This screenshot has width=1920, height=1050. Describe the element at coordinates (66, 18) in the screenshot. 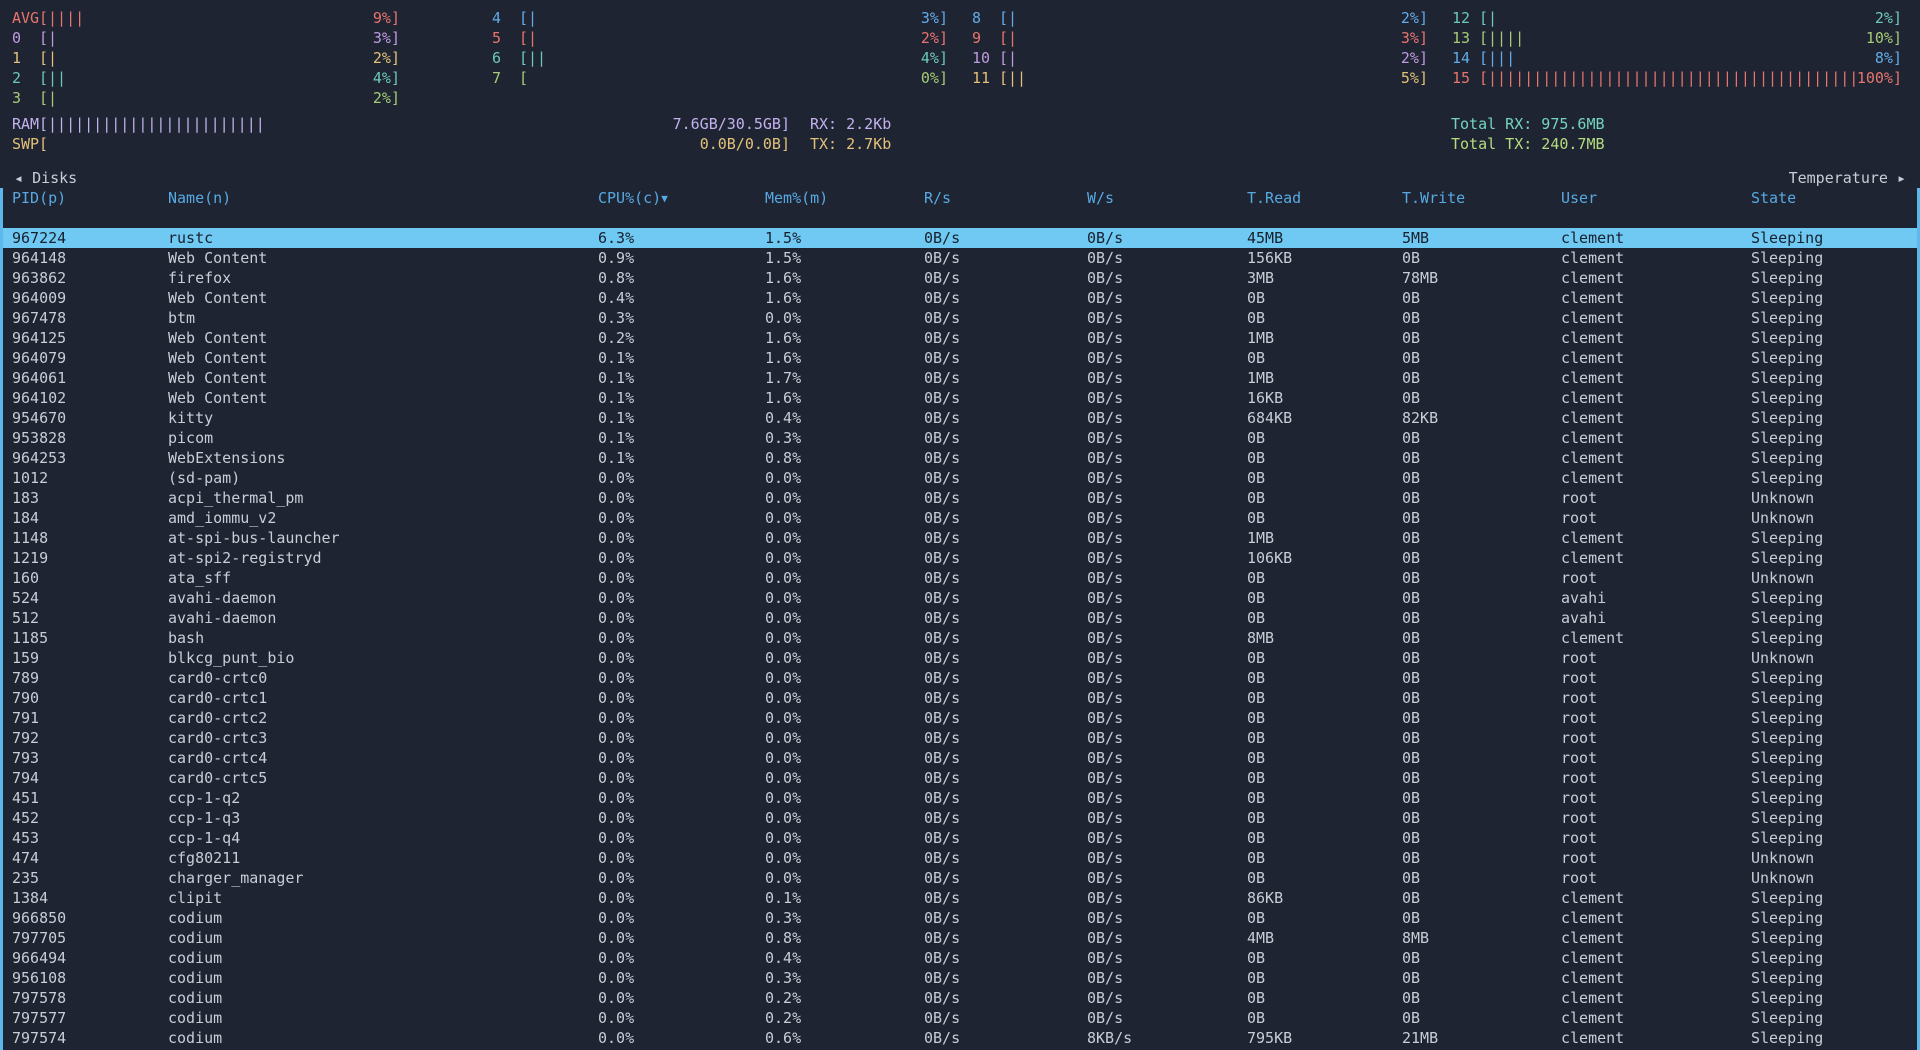

I see `gauge-bar: ||||` at that location.